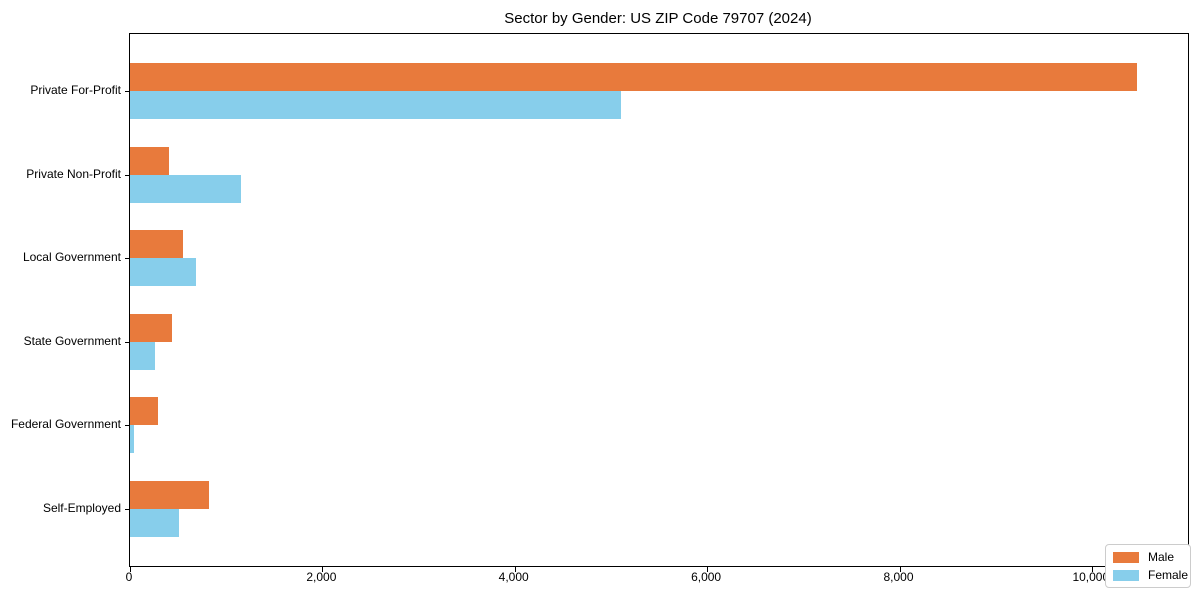 This screenshot has width=1200, height=600. What do you see at coordinates (71, 257) in the screenshot?
I see `category-label-local-government: Local Government` at bounding box center [71, 257].